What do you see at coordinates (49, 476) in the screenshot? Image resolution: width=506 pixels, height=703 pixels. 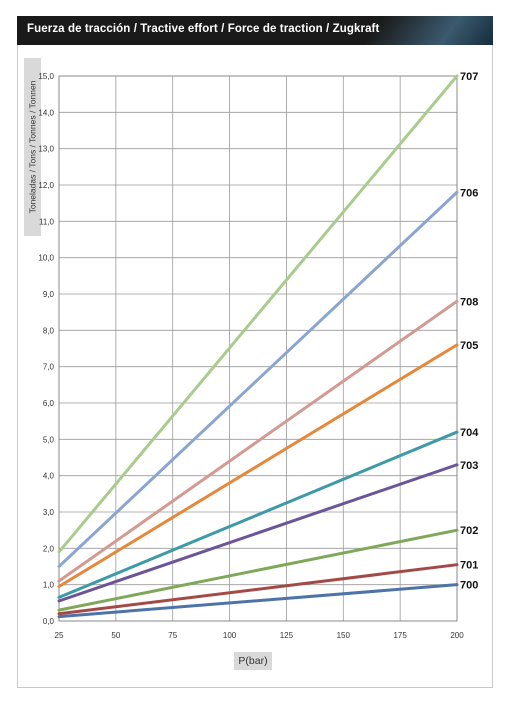 I see `y-tick-label: 4,0` at bounding box center [49, 476].